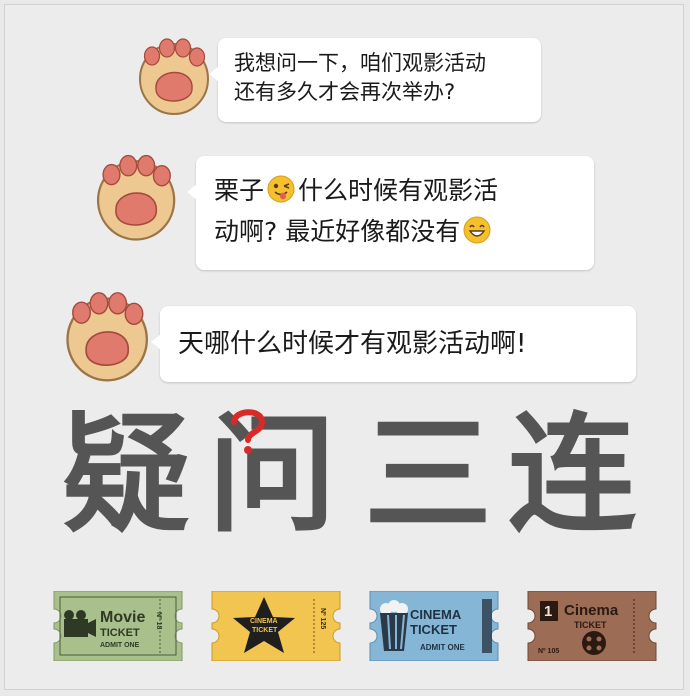 This screenshot has width=690, height=696. I want to click on message-bubble-1: 我想问一下，咱们观影活动 还有多久才会再次举办?, so click(375, 80).